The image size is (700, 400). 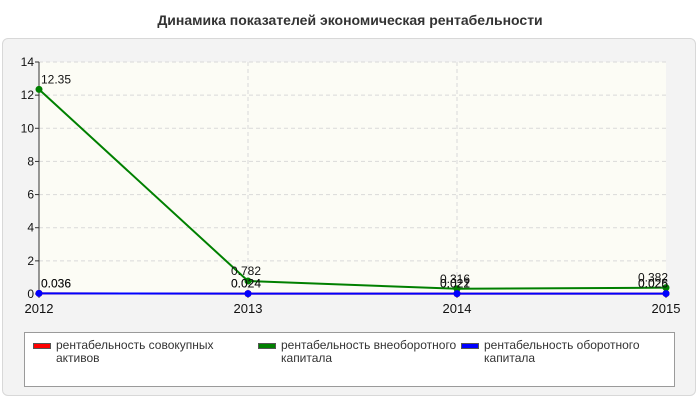 I want to click on data-label: 0.382, so click(x=653, y=278).